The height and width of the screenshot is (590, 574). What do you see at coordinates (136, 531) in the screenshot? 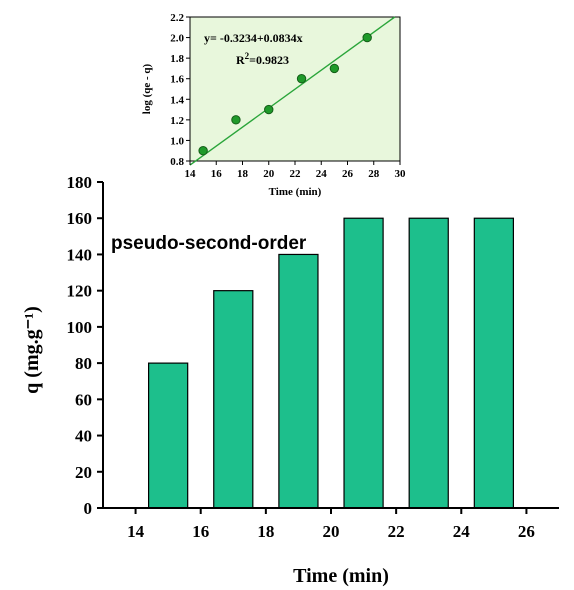
I see `main-x-tick-label: 14` at bounding box center [136, 531].